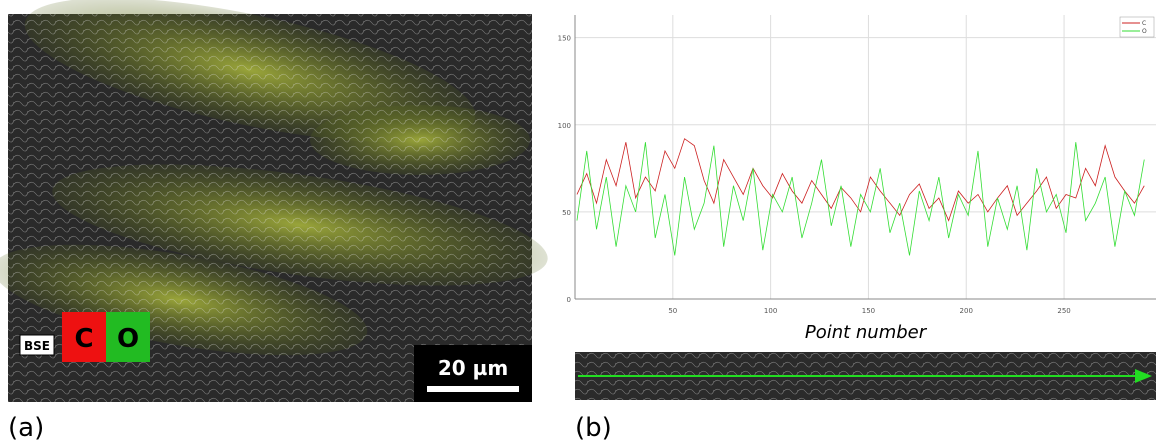 This screenshot has height=444, width=1156. What do you see at coordinates (569, 300) in the screenshot?
I see `y-tick-label: 0` at bounding box center [569, 300].